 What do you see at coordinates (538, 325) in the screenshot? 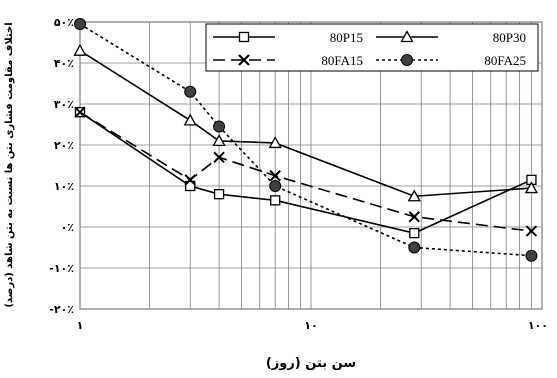
I see `x-tick-label: ۱۰۰` at bounding box center [538, 325].